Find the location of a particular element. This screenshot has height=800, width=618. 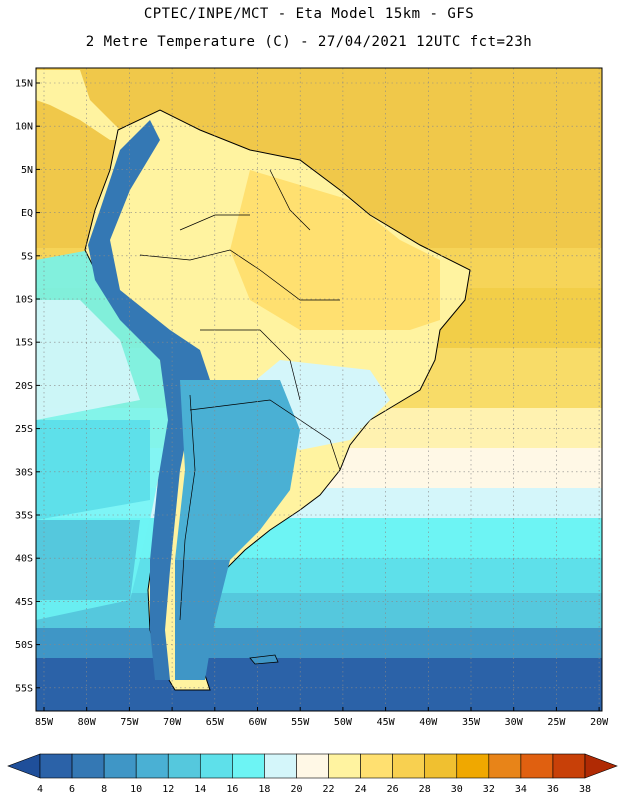

lon-label: 20W is located at coordinates (599, 722).